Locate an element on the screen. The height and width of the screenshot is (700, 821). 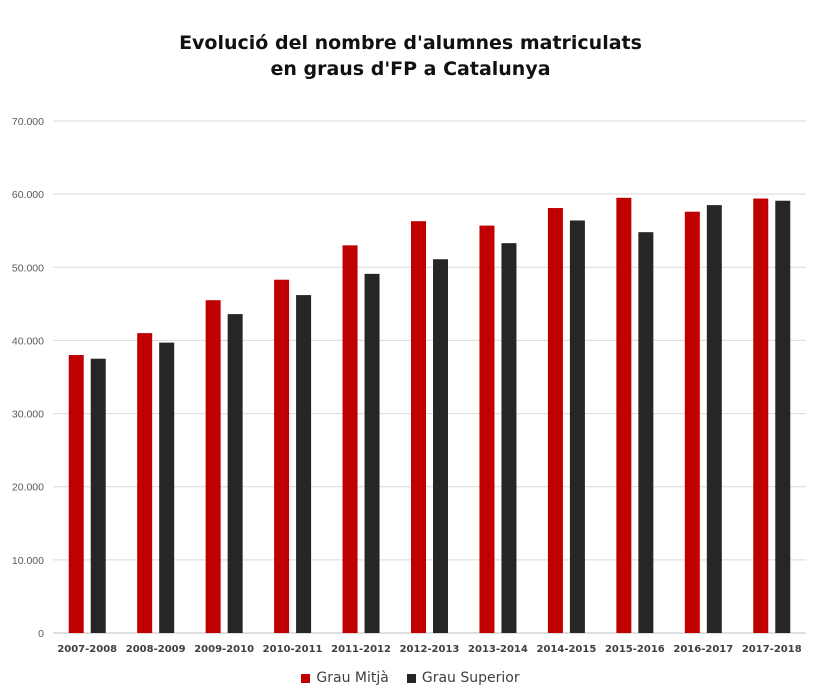
y-tick-label: 40.000 is located at coordinates (28, 341).